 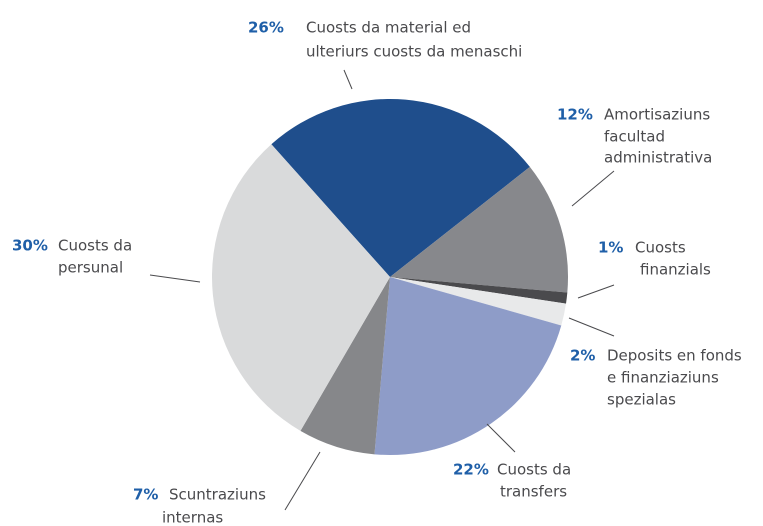 What do you see at coordinates (582, 356) in the screenshot?
I see `value-label: 2%` at bounding box center [582, 356].